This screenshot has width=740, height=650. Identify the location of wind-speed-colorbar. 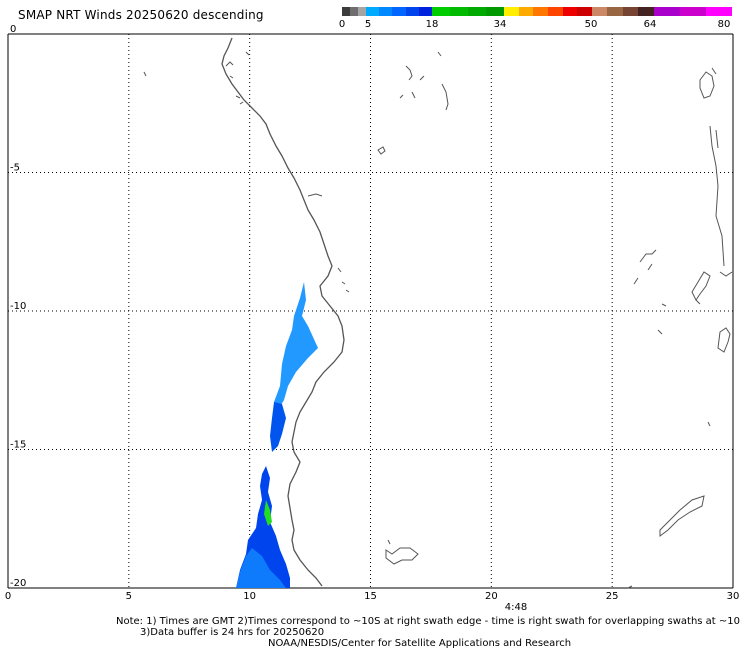
(537, 11).